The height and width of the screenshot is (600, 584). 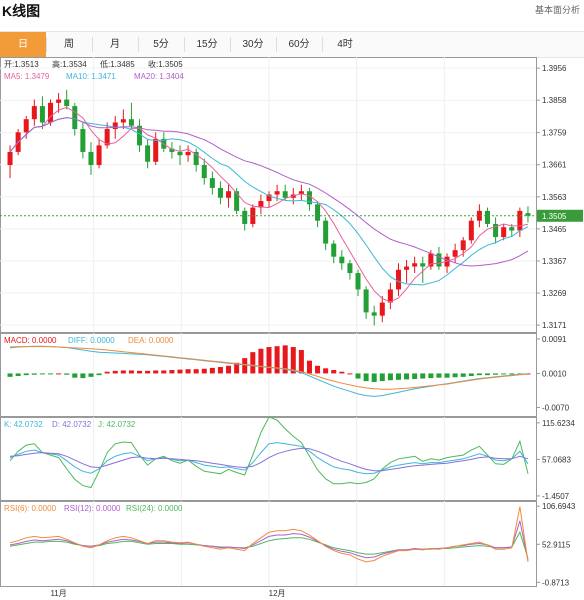 What do you see at coordinates (554, 229) in the screenshot?
I see `y-tick-label: 1.3465` at bounding box center [554, 229].